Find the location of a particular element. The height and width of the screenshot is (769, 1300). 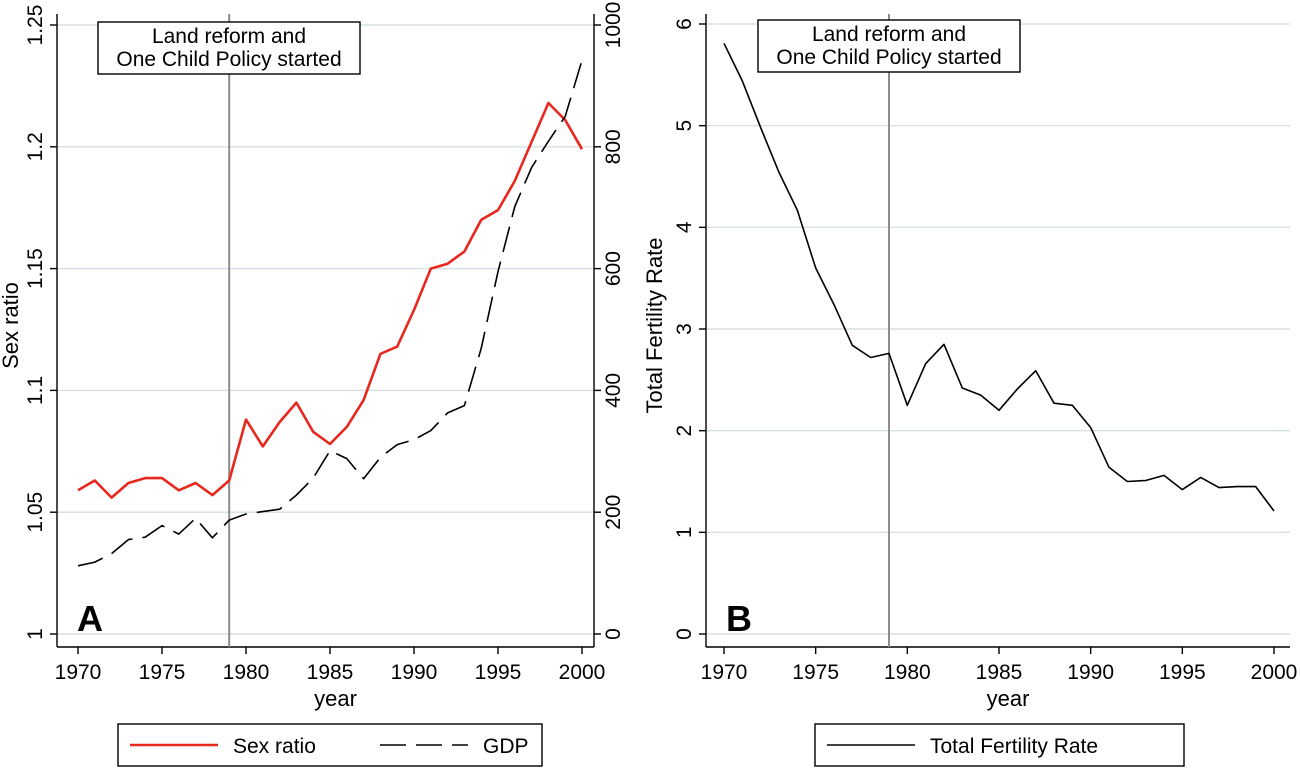

panel-a-y2-tick-label: 400 is located at coordinates (613, 390).